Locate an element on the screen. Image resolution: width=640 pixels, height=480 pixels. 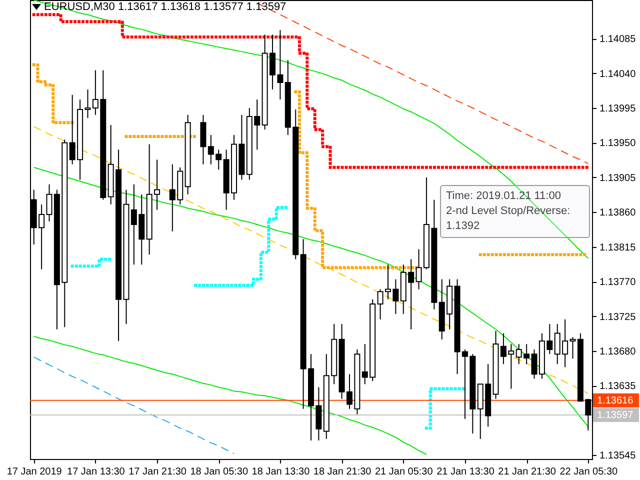
x-tick-label: 21 Jan 13:30 is located at coordinates (465, 472).